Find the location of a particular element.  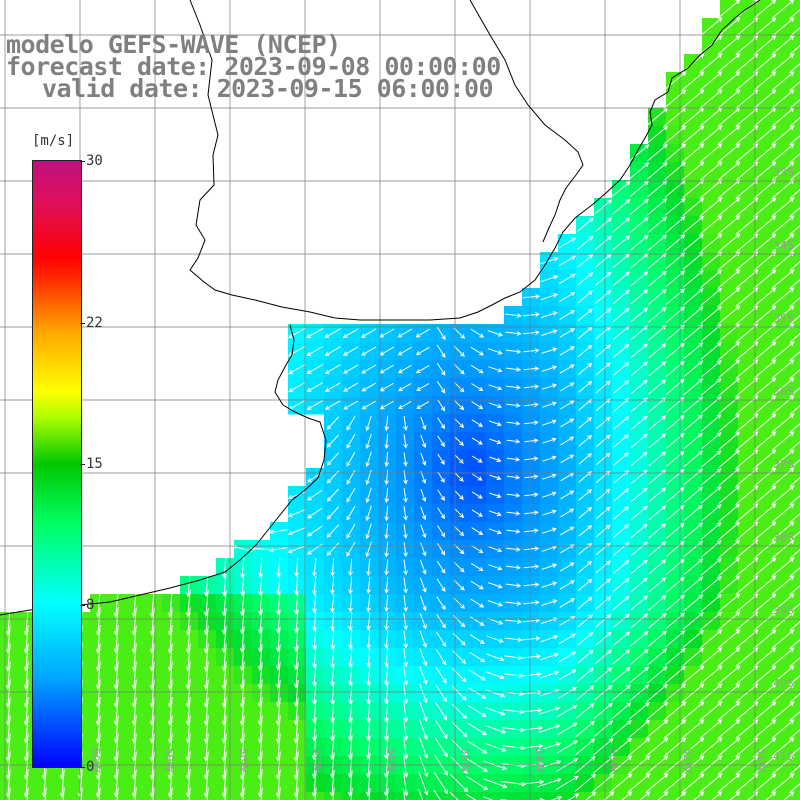

lat-label: 35S is located at coordinates (783, 318).